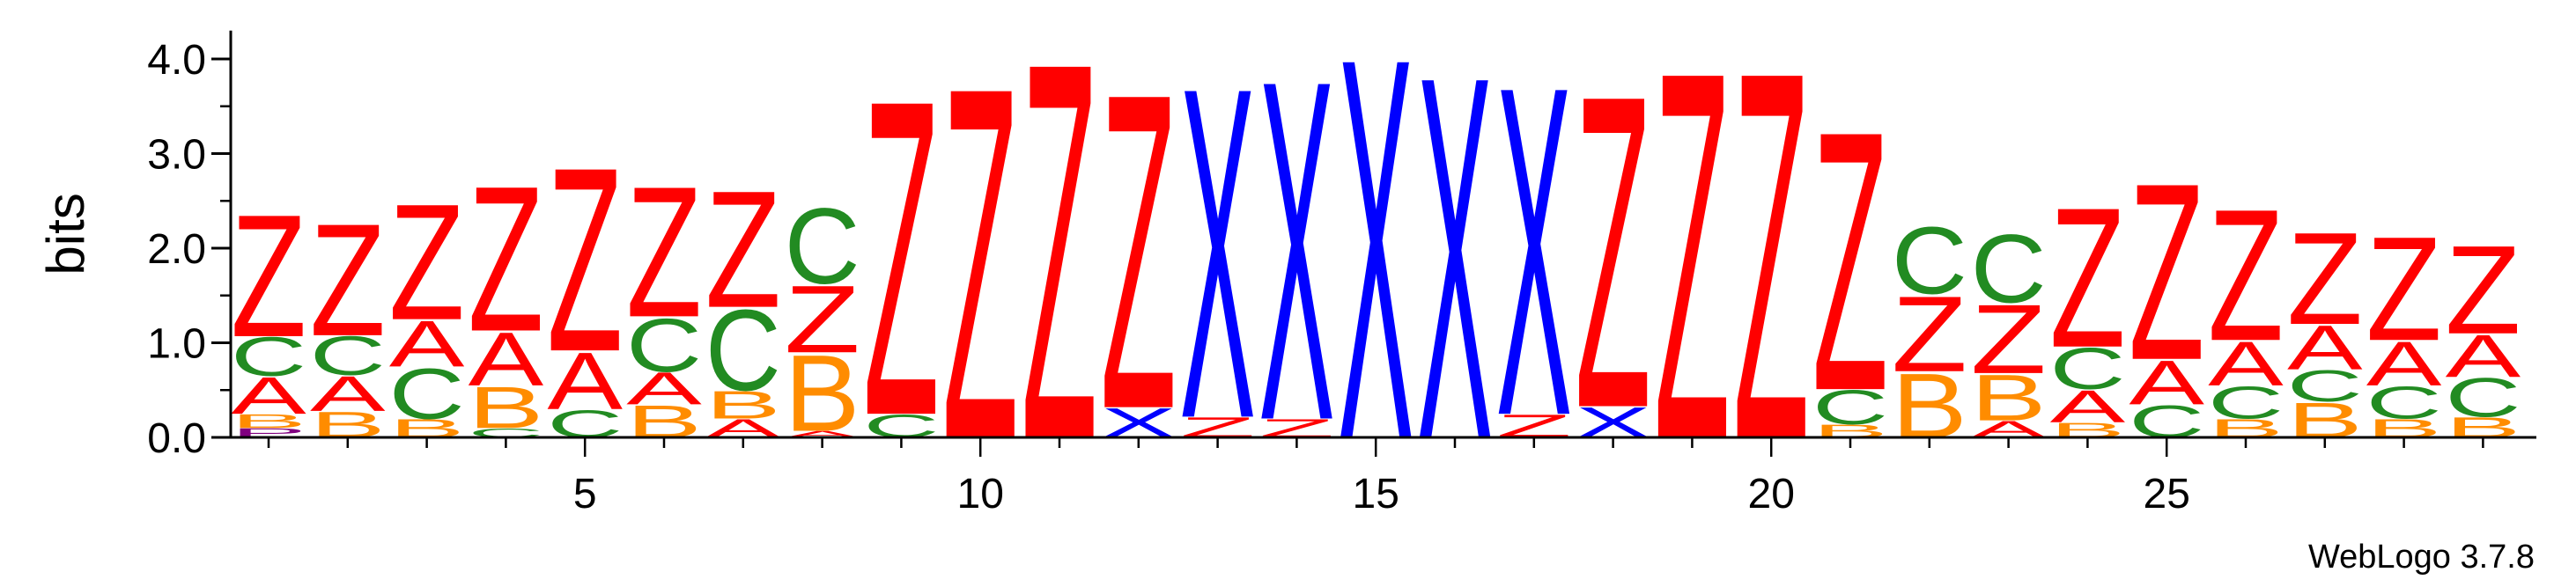 The height and width of the screenshot is (587, 2576). I want to click on y-axis-label: bits, so click(65, 234).